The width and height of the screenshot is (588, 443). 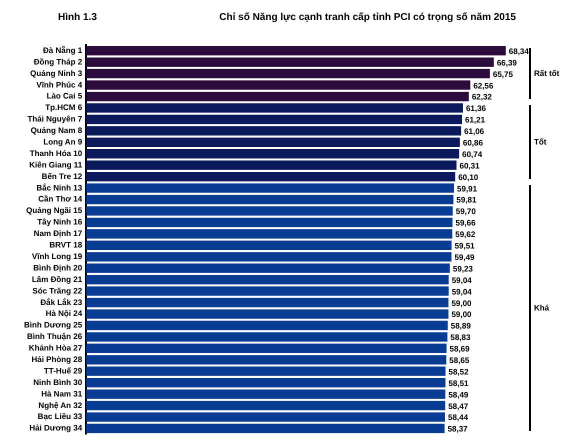 I want to click on data-label: 58,47, so click(x=458, y=406).